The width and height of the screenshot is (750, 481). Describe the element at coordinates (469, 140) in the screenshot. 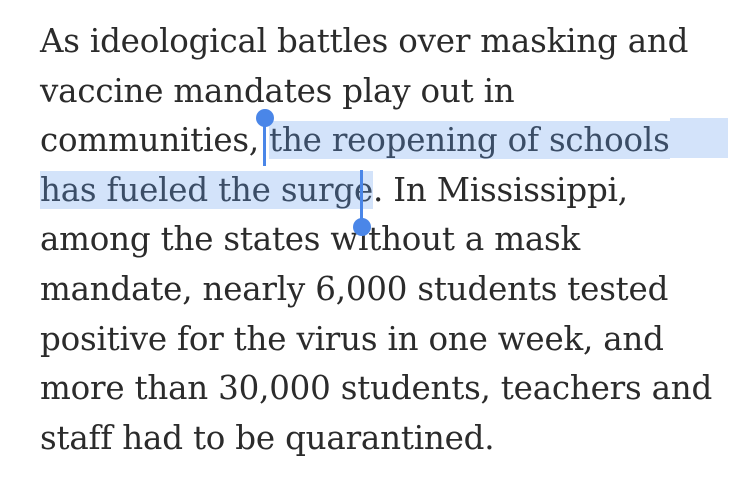

I see `selected-text: the reopening of schools` at that location.